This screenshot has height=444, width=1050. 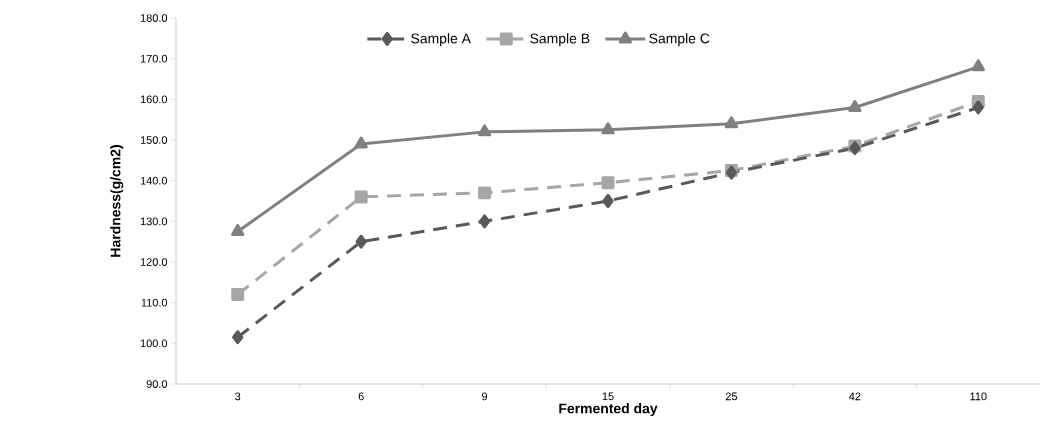 What do you see at coordinates (117, 201) in the screenshot?
I see `y-axis-title: Hardness(g/cm2)` at bounding box center [117, 201].